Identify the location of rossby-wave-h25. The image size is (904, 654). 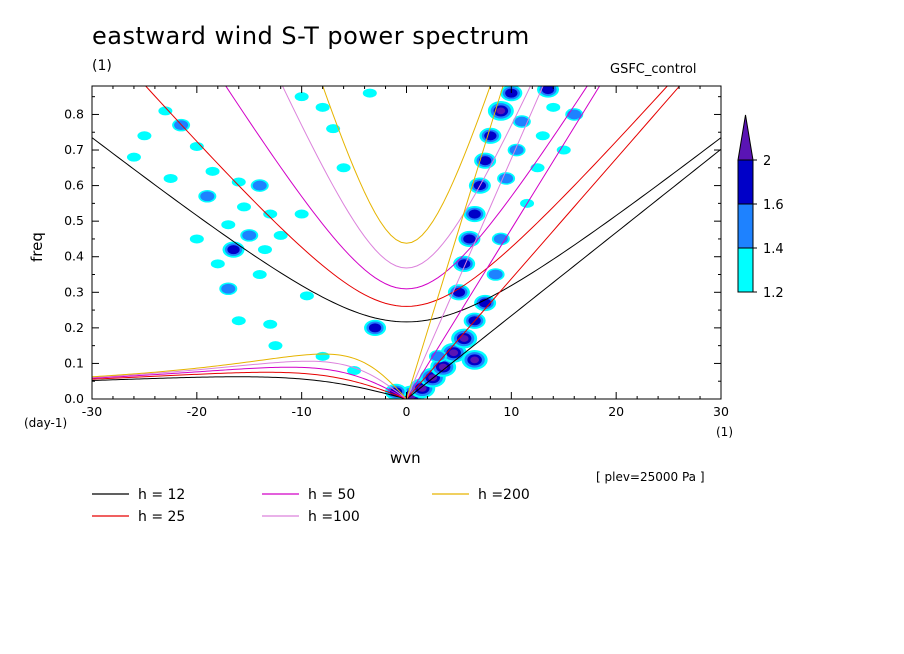
(249, 385).